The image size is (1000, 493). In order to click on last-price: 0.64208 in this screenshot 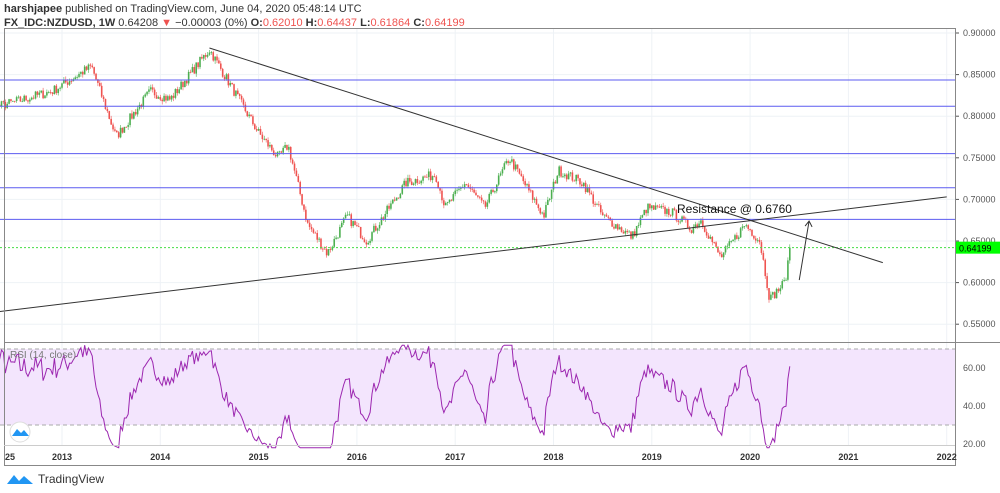, I will do `click(138, 23)`.